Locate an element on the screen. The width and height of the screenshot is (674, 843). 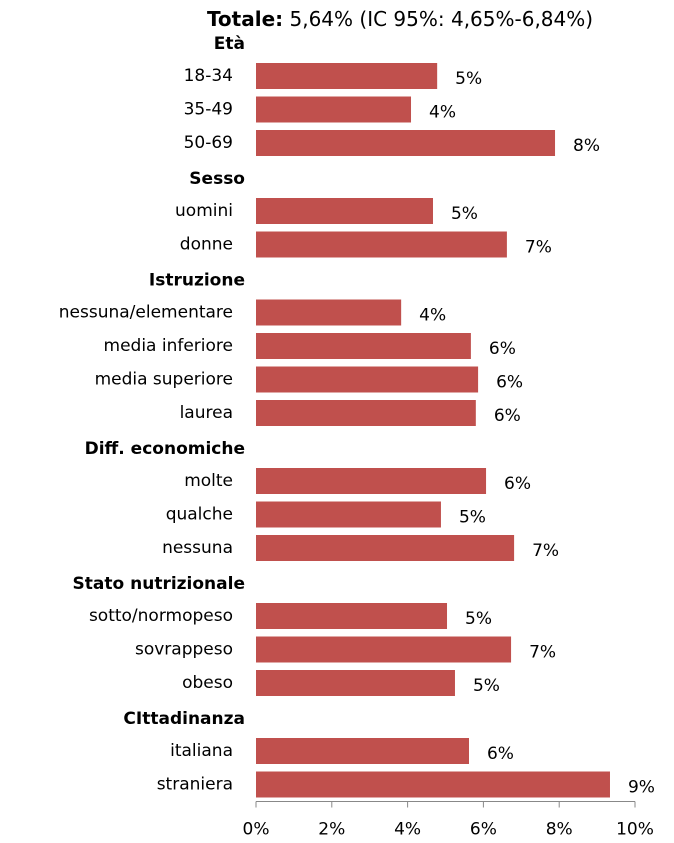
group-label: Stato nutrizionale is located at coordinates (159, 584).